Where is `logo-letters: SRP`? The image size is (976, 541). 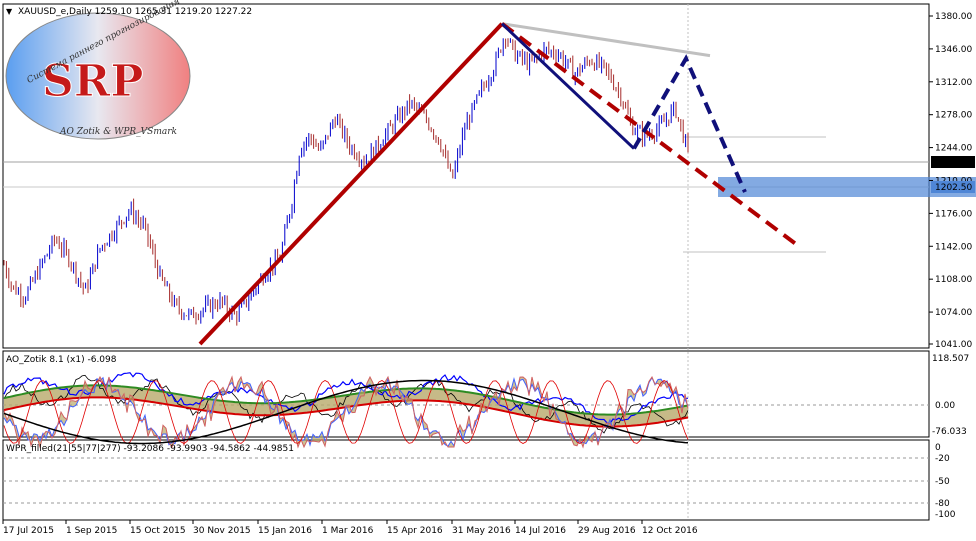 logo-letters: SRP is located at coordinates (92, 81).